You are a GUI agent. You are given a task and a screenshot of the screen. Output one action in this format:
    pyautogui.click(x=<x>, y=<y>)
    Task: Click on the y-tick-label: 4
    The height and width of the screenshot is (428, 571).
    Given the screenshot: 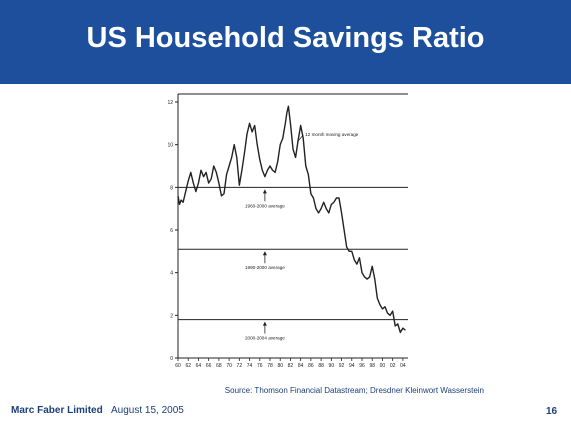 What is the action you would take?
    pyautogui.click(x=171, y=274)
    